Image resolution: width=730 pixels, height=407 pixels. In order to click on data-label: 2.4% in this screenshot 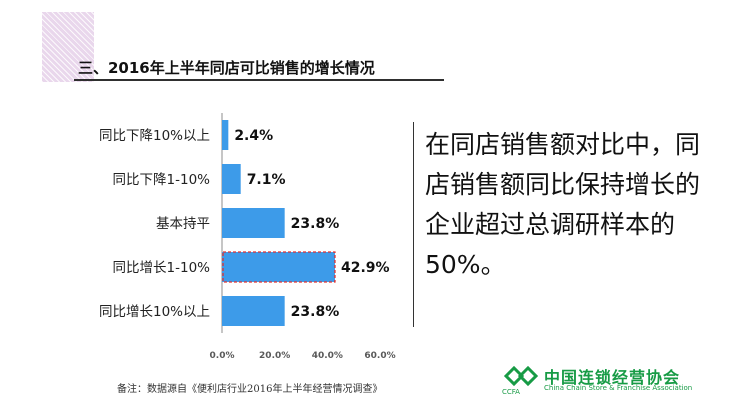, I will do `click(253, 136)`.